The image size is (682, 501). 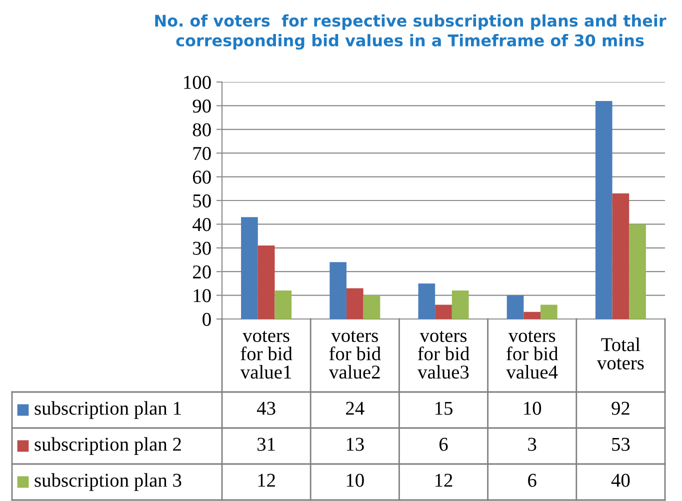 I want to click on y-tick-label: 70, so click(x=202, y=153).